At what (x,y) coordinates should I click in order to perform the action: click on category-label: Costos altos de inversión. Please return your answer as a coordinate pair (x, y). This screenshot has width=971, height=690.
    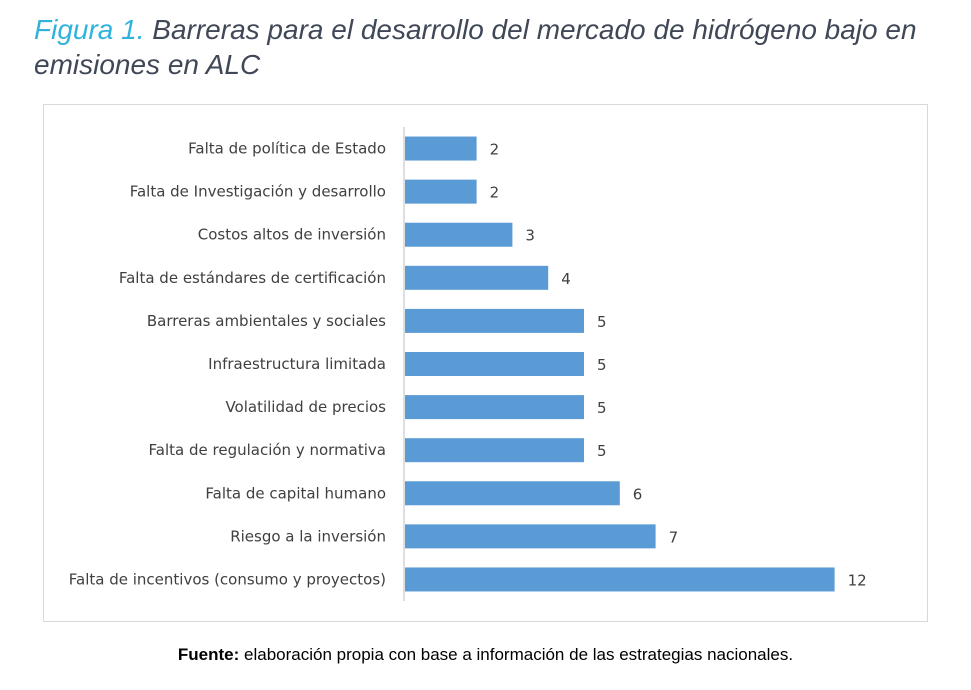
    Looking at the image, I should click on (292, 235).